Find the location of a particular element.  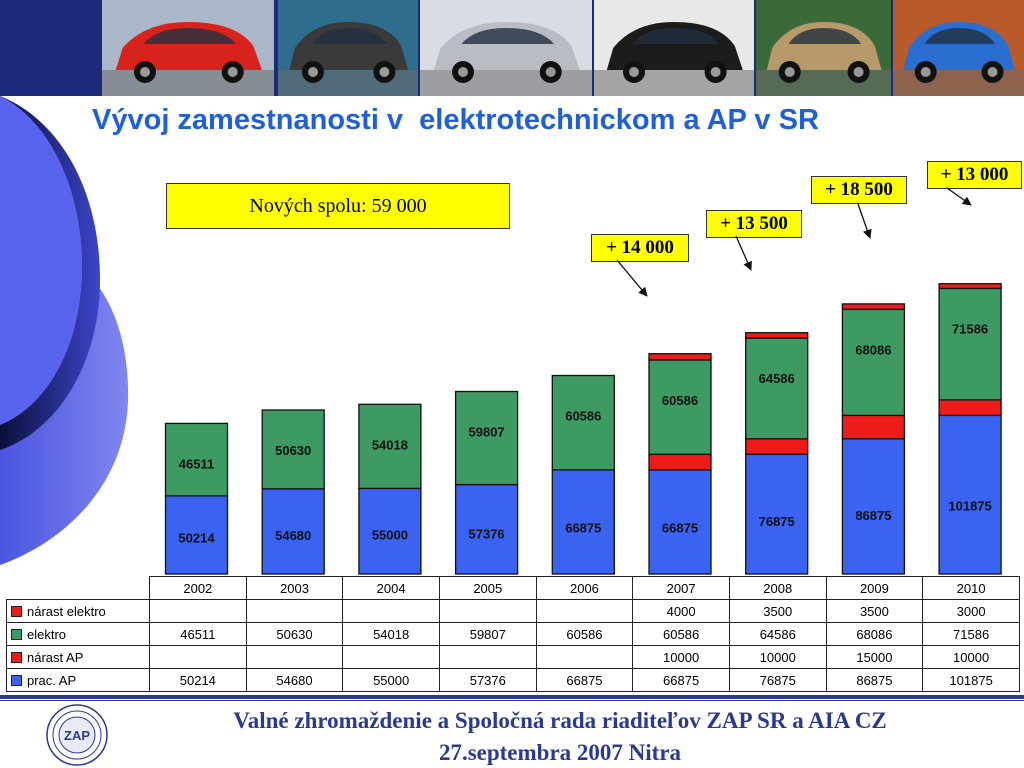

table-cell: 101875 is located at coordinates (971, 680).